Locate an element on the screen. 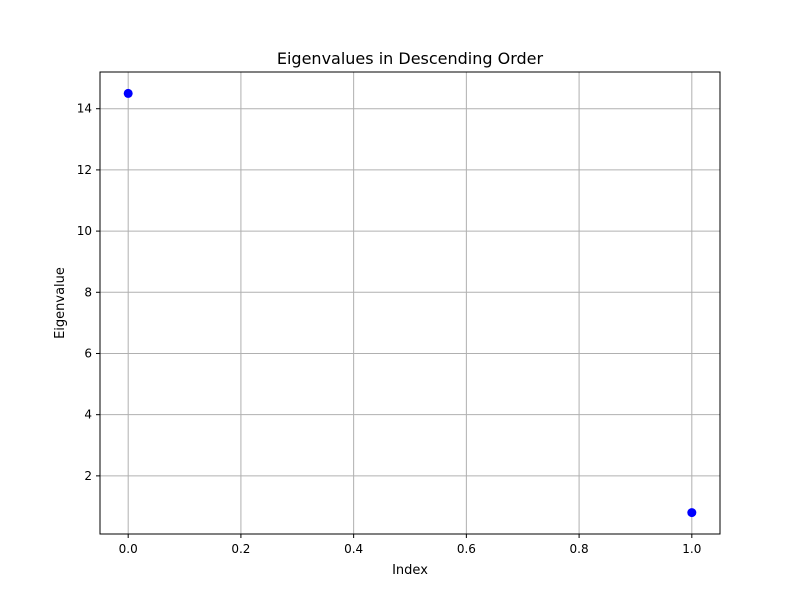 The height and width of the screenshot is (600, 800). y-tick-label: 8 is located at coordinates (88, 292).